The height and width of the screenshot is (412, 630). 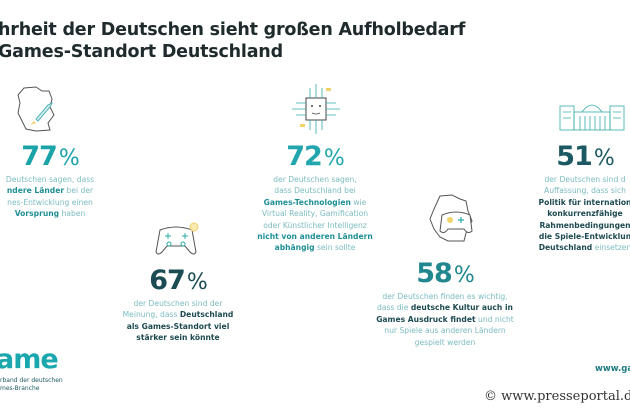 I want to click on gamepad-icon, so click(x=177, y=238).